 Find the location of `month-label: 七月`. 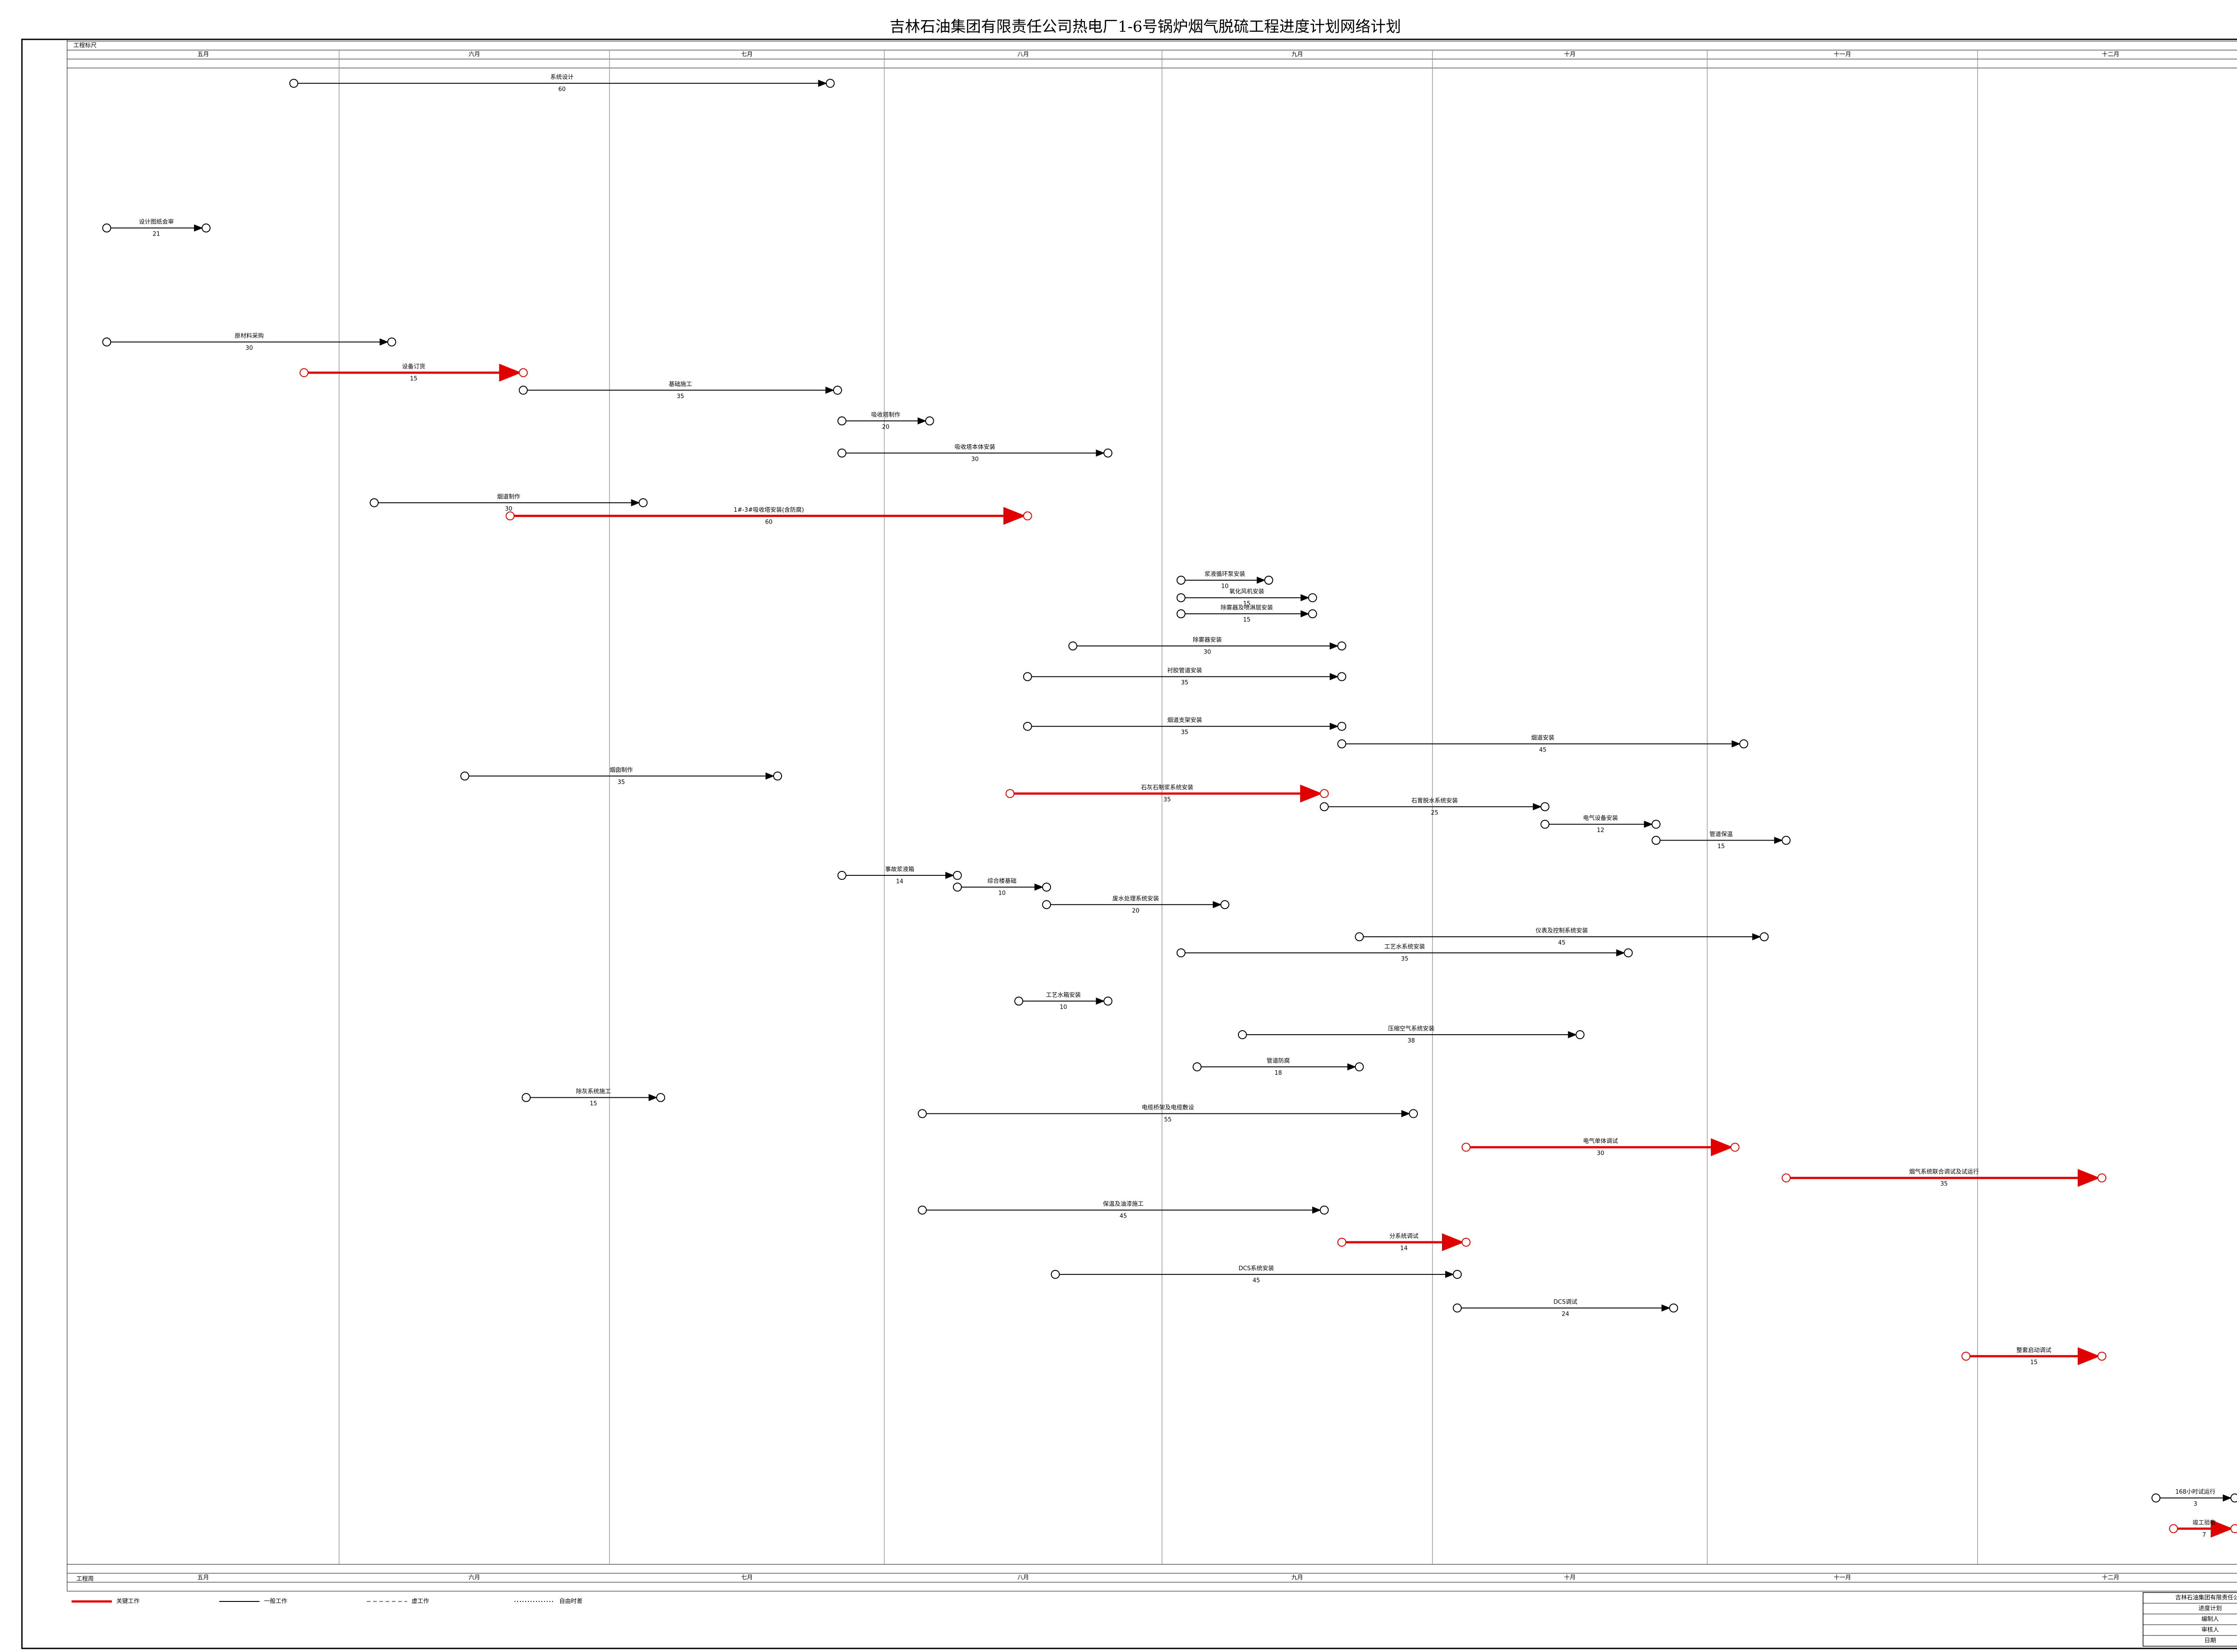

month-label: 七月 is located at coordinates (747, 1578).